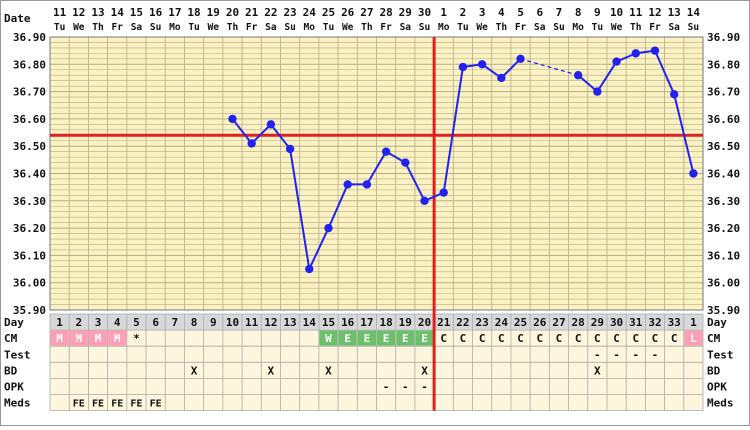  I want to click on date-label: 23, so click(289, 12).